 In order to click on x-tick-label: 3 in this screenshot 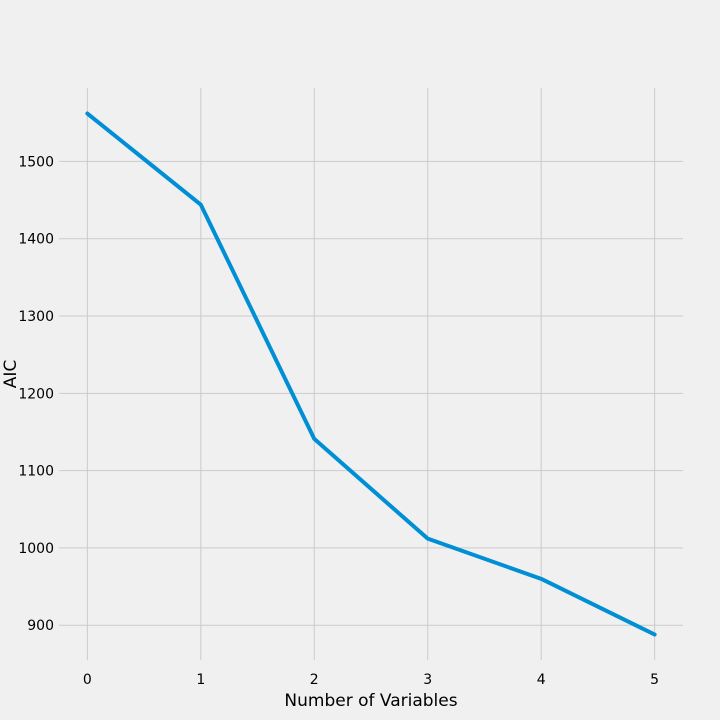, I will do `click(427, 680)`.